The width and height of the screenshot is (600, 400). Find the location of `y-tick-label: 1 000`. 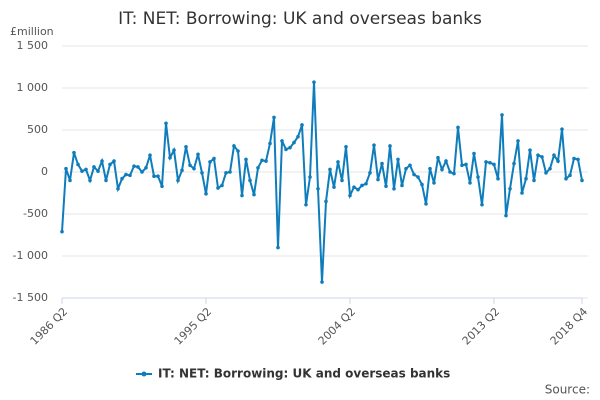

y-tick-label: 1 000 is located at coordinates (33, 87).